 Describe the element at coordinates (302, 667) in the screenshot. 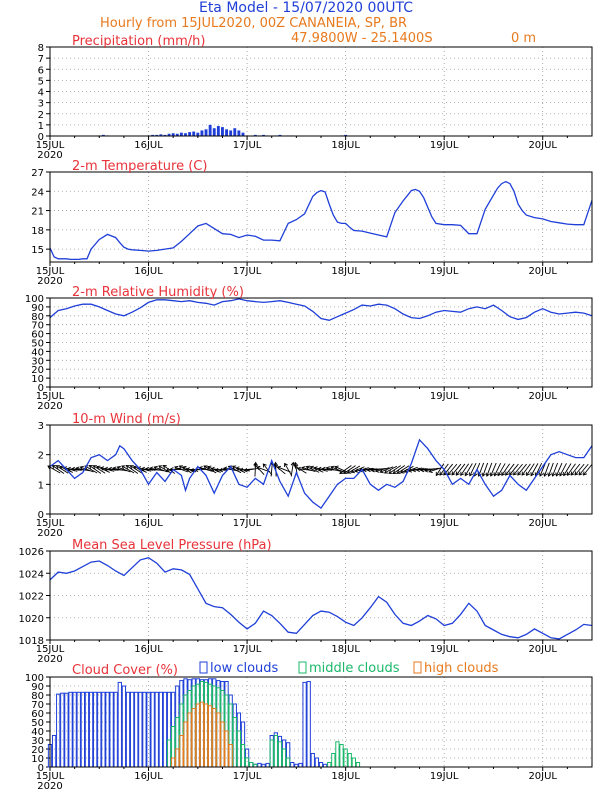

I see `middle-clouds-swatch` at that location.